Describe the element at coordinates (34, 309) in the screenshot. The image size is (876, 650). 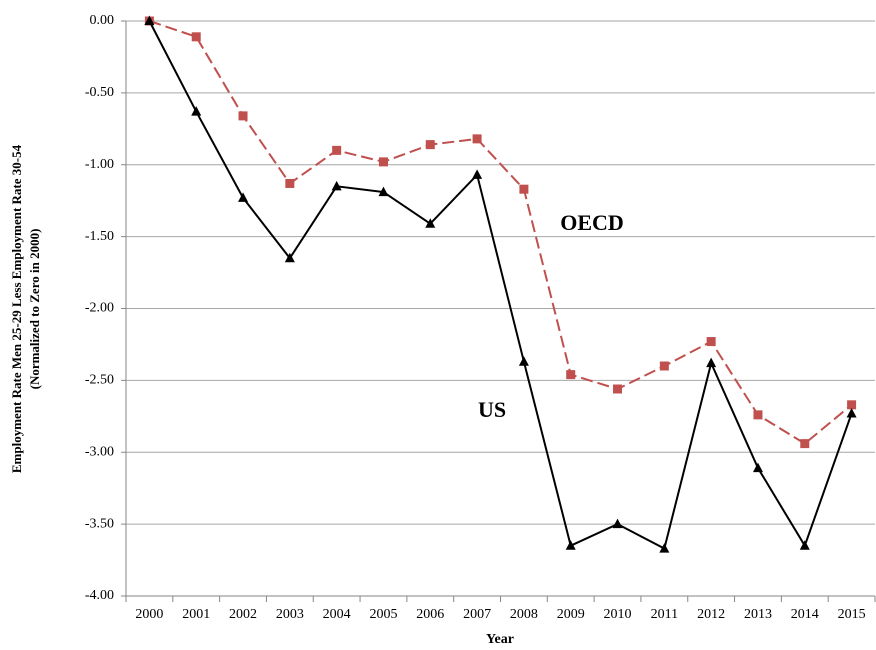
I see `y-axis-subtitle: (Normalized to Zero in 2000)` at that location.